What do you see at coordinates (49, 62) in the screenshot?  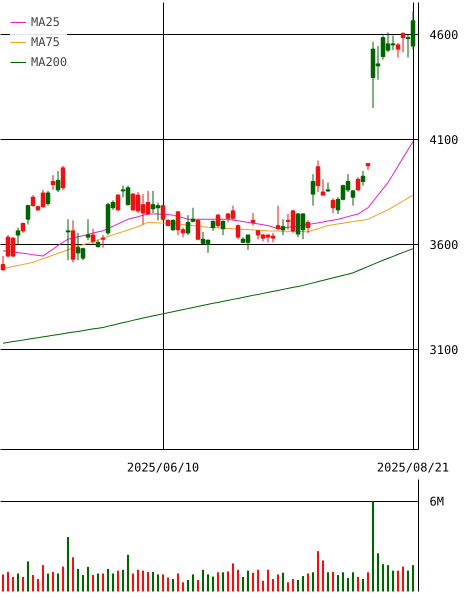 I see `legend-label: MA200` at bounding box center [49, 62].